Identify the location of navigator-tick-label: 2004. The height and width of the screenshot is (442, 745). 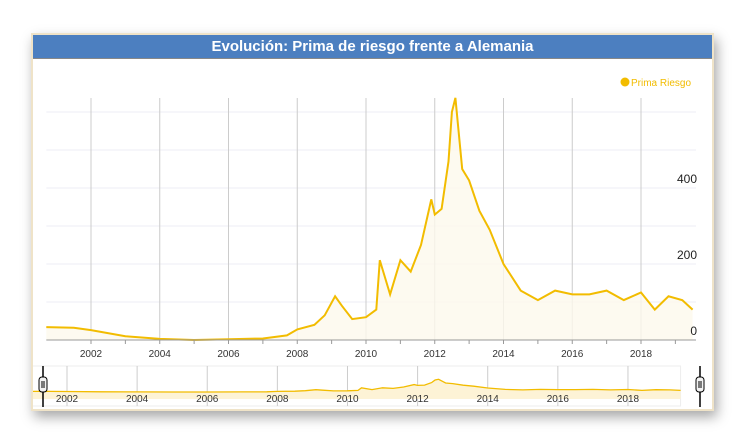
(137, 399).